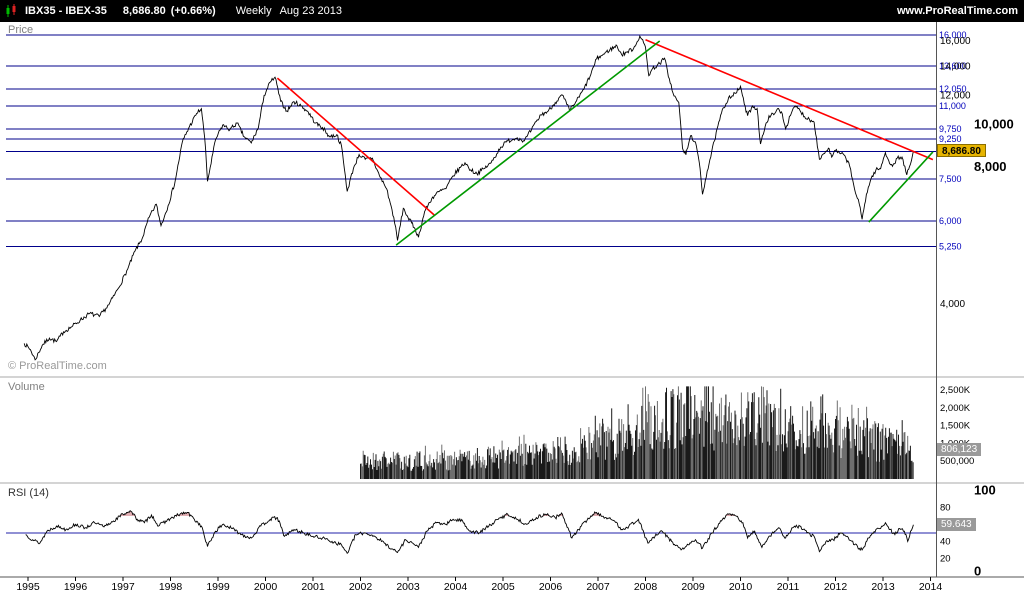 The image size is (1024, 600). What do you see at coordinates (741, 587) in the screenshot?
I see `svg-text: 2010` at bounding box center [741, 587].